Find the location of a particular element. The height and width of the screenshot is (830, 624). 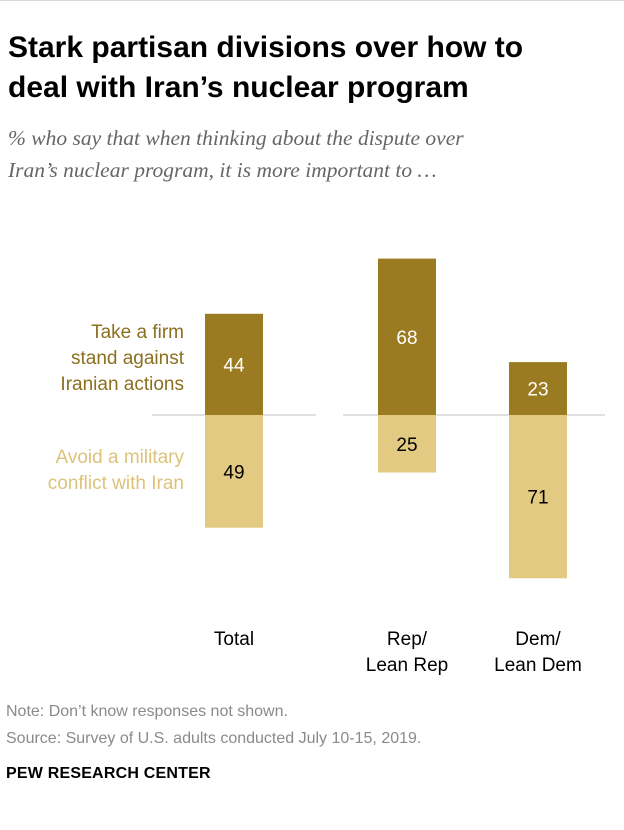

data-label-firm-stand-dem-lean-dem: 23 is located at coordinates (537, 390).